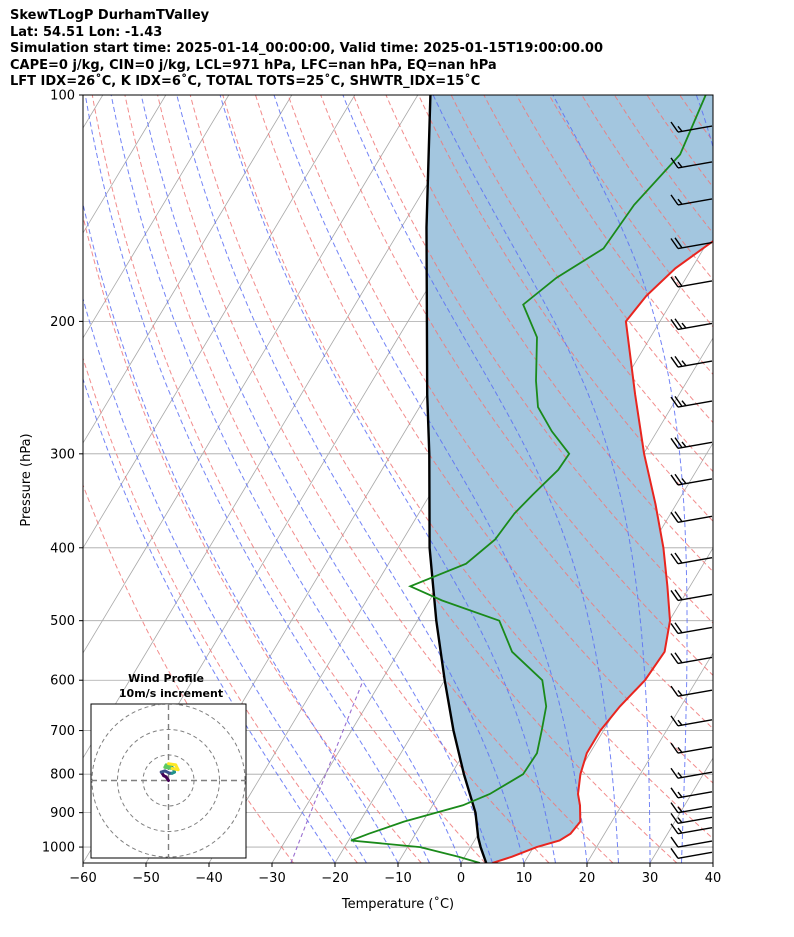 The height and width of the screenshot is (937, 794). What do you see at coordinates (62, 472) in the screenshot?
I see `y-axis-ticks: 100 200 300 400 500 600 700 800 900 1000` at bounding box center [62, 472].